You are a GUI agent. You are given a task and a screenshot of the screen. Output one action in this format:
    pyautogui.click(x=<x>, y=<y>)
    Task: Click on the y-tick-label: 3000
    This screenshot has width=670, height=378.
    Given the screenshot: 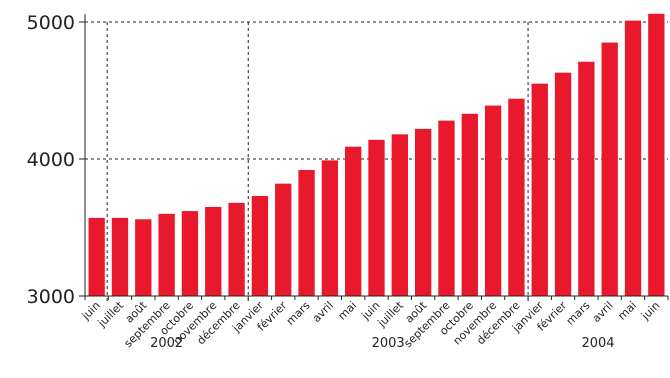 What is the action you would take?
    pyautogui.click(x=51, y=297)
    